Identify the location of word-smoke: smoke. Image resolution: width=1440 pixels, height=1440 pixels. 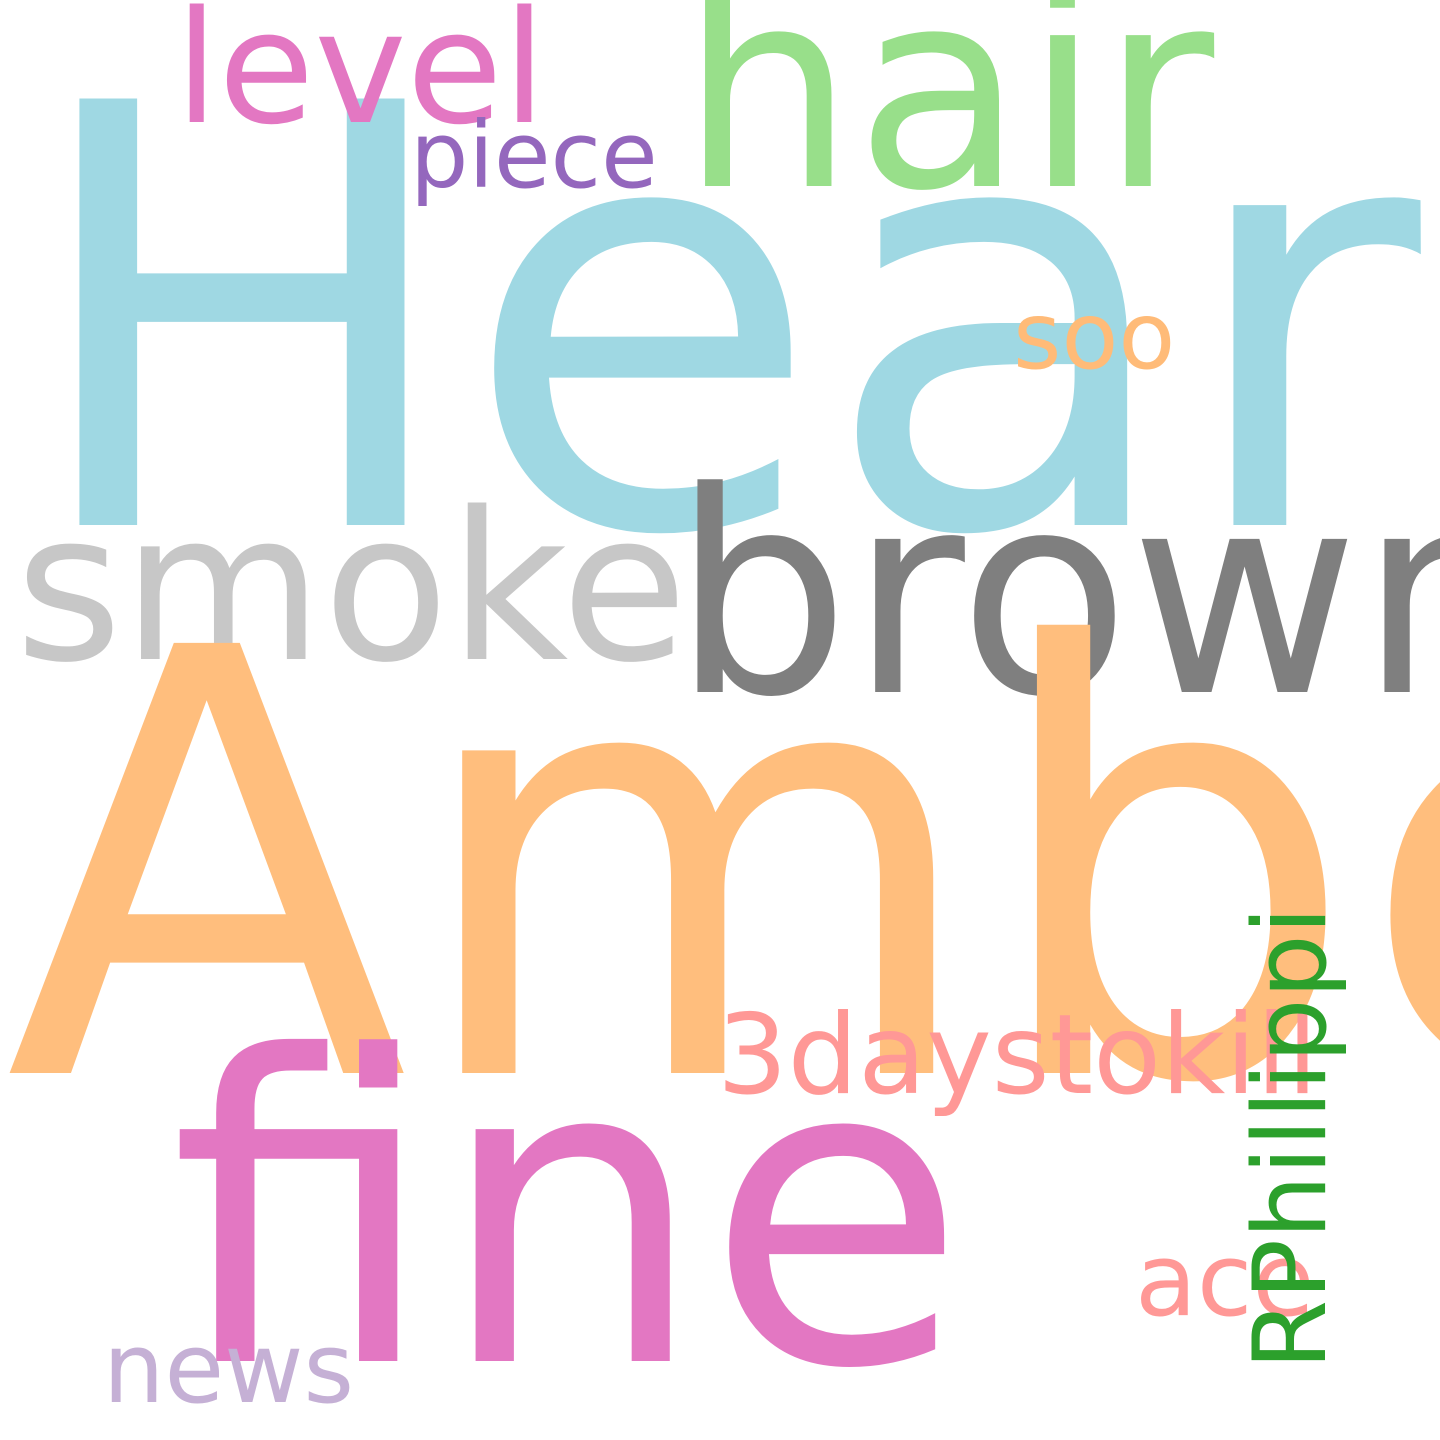
(351, 588).